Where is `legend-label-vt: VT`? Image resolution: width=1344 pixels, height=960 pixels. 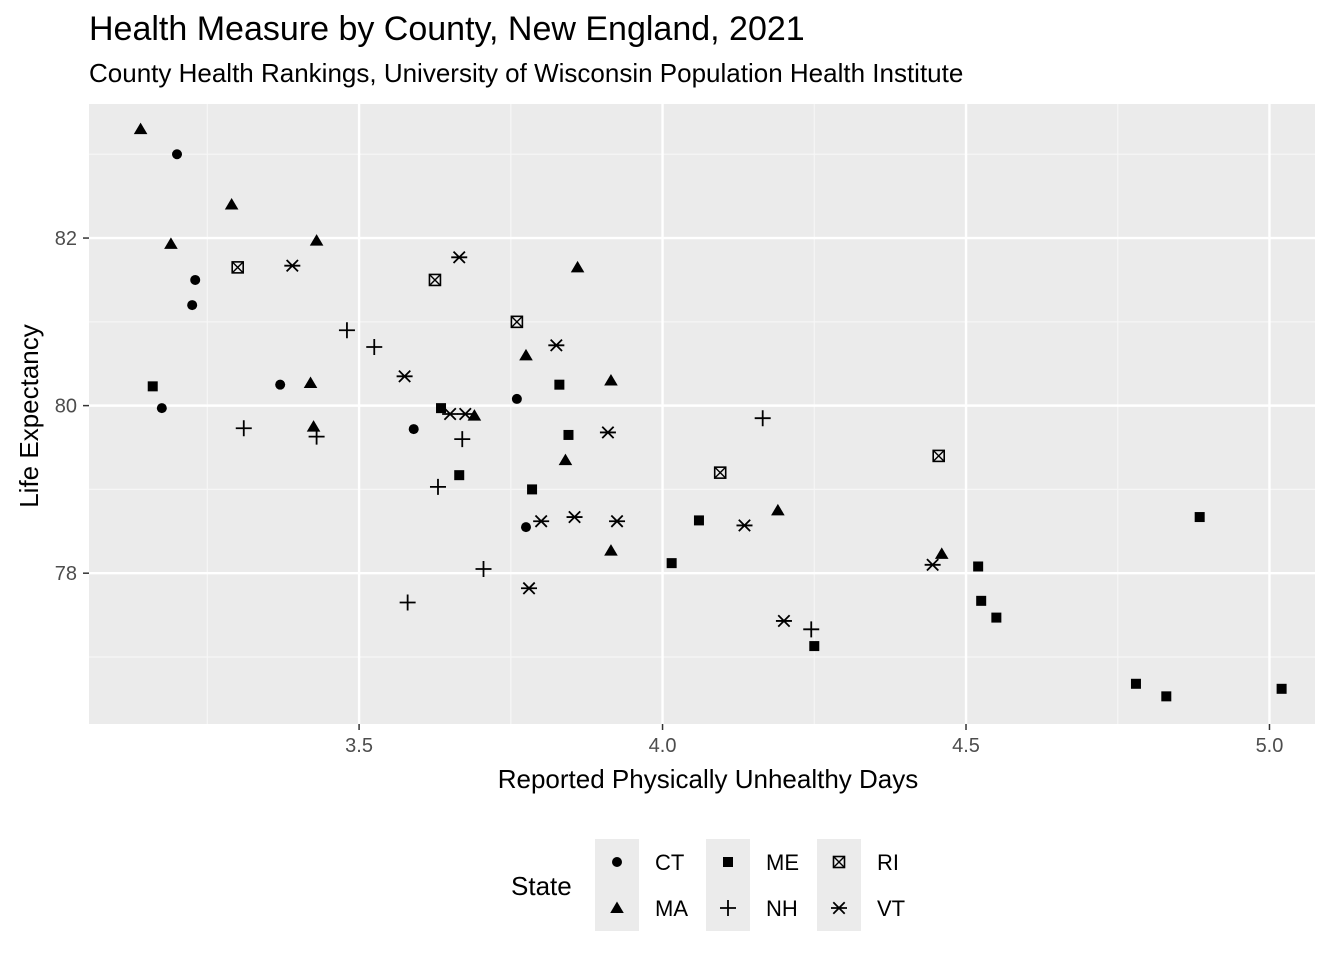
legend-label-vt: VT is located at coordinates (891, 908).